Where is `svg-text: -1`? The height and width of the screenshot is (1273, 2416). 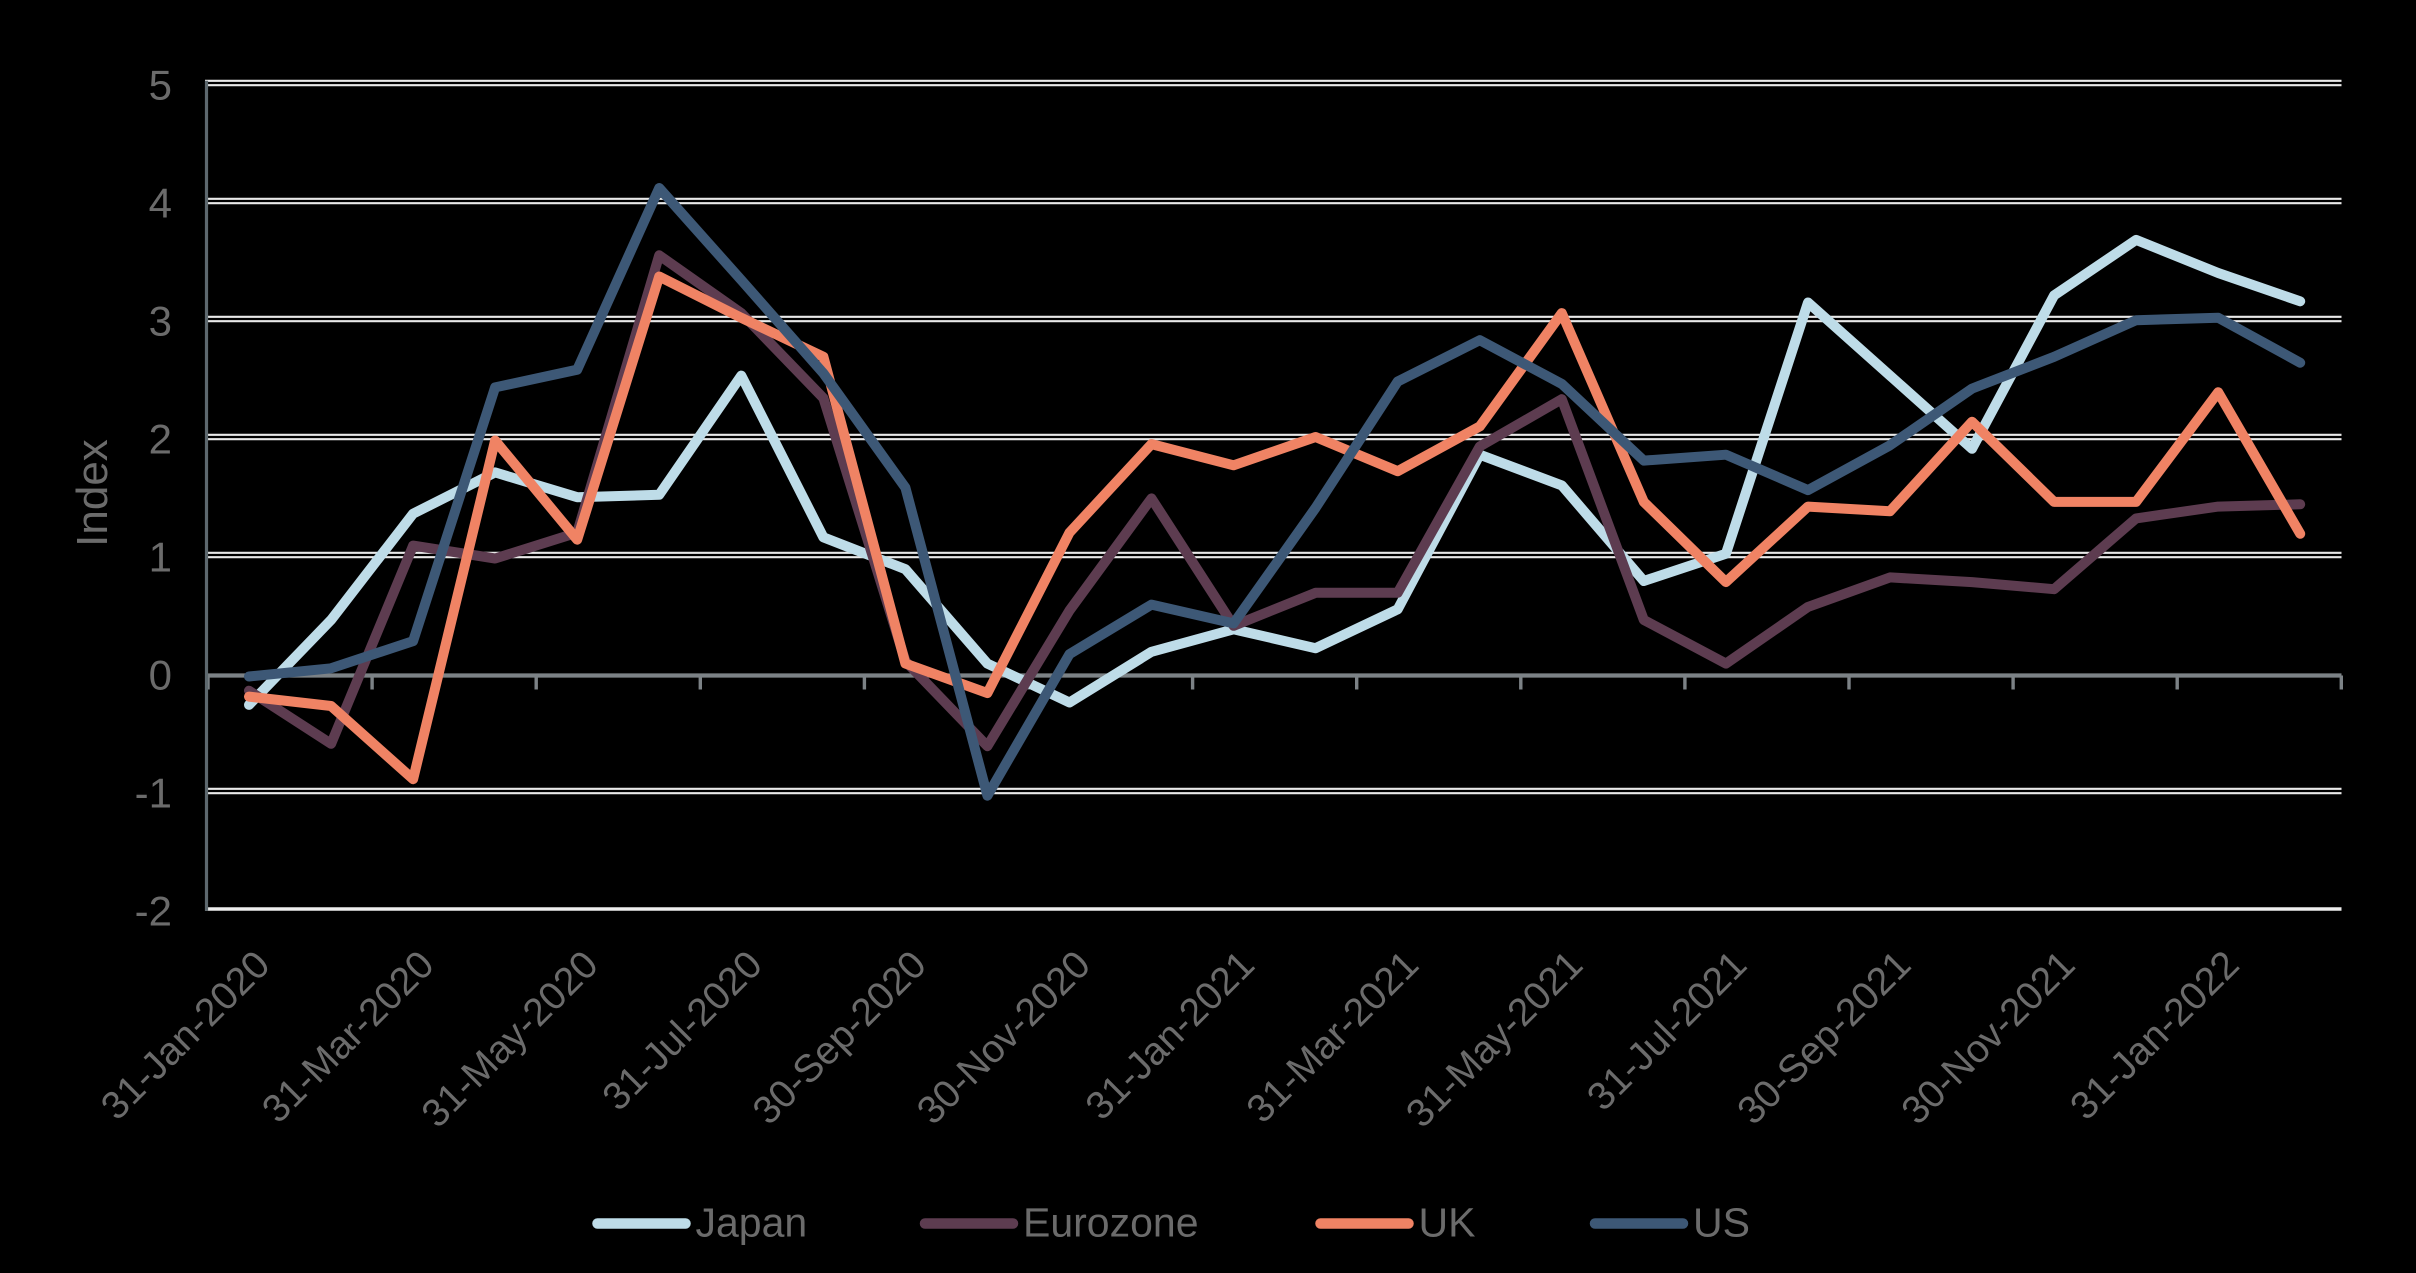 svg-text: -1 is located at coordinates (153, 793).